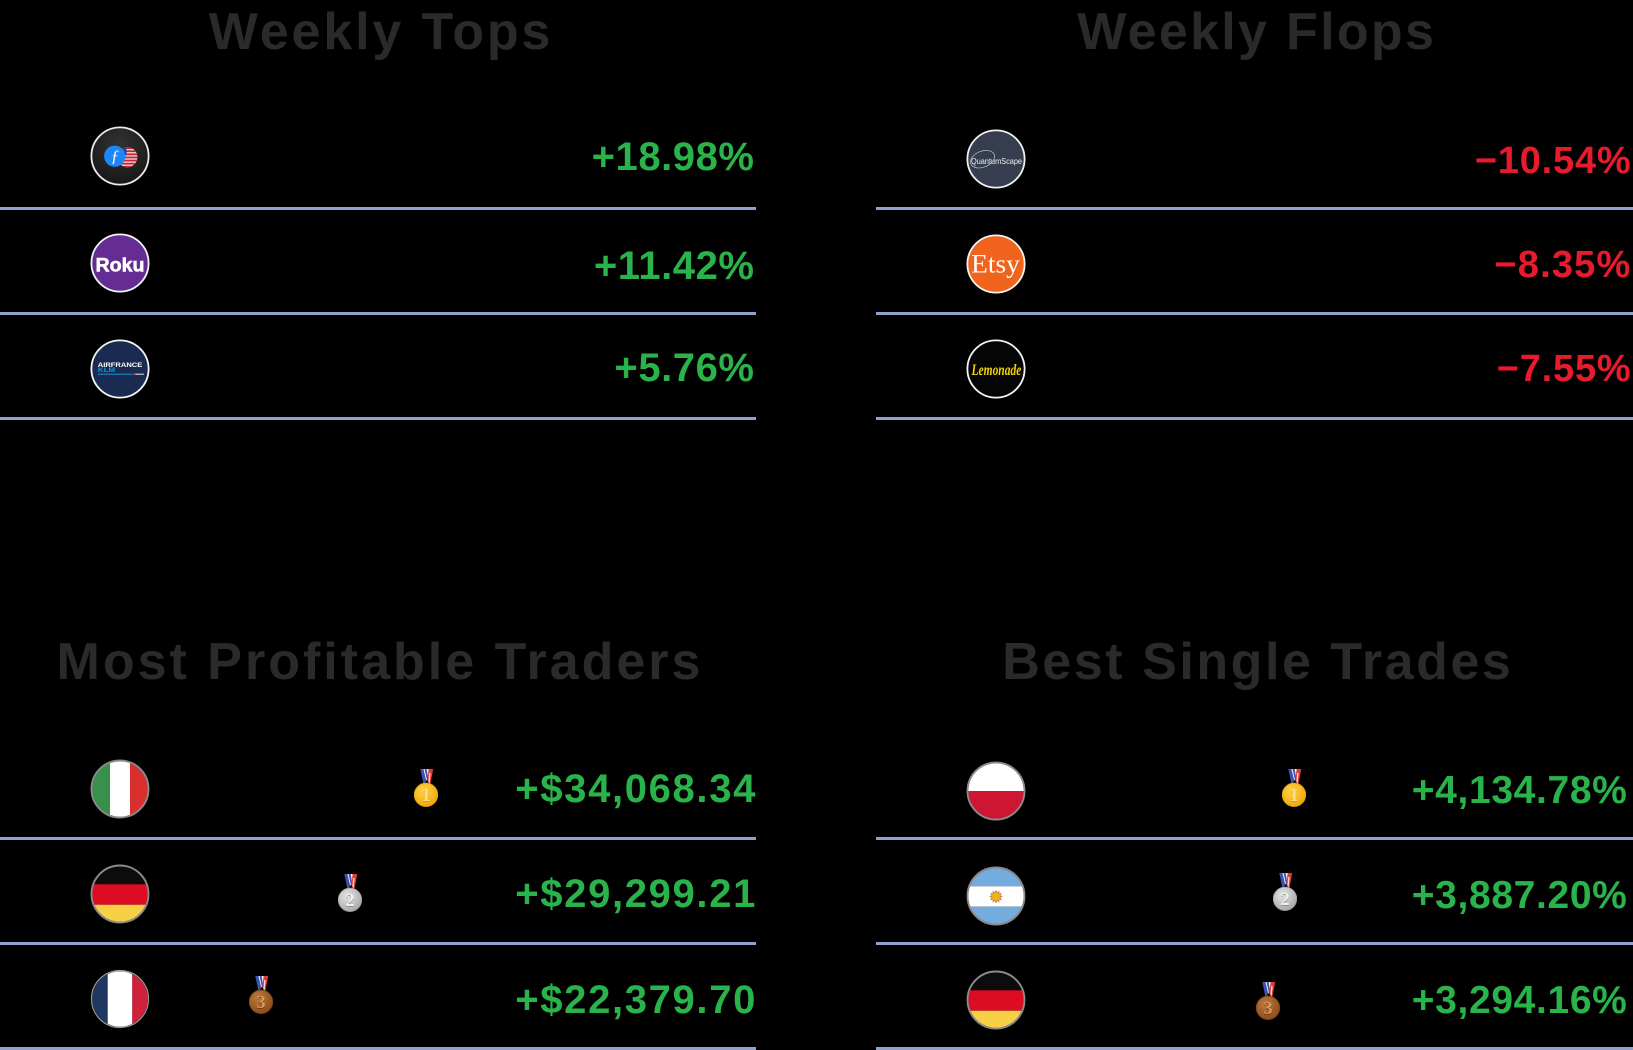 This screenshot has height=1050, width=1633. I want to click on svg-text: Roku, so click(120, 266).